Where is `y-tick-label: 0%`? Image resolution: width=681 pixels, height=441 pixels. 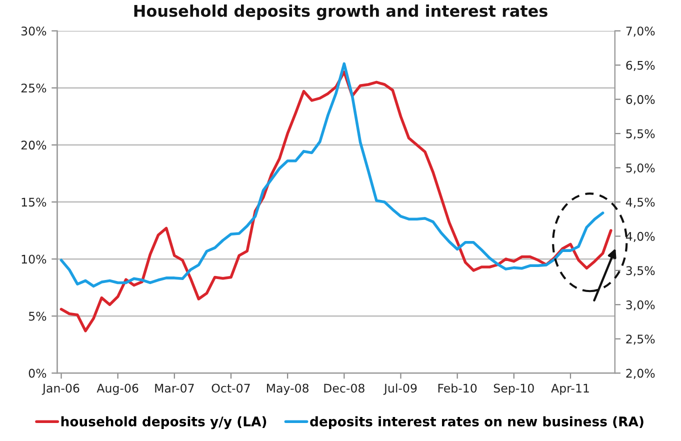 y-tick-label: 0% is located at coordinates (37, 373).